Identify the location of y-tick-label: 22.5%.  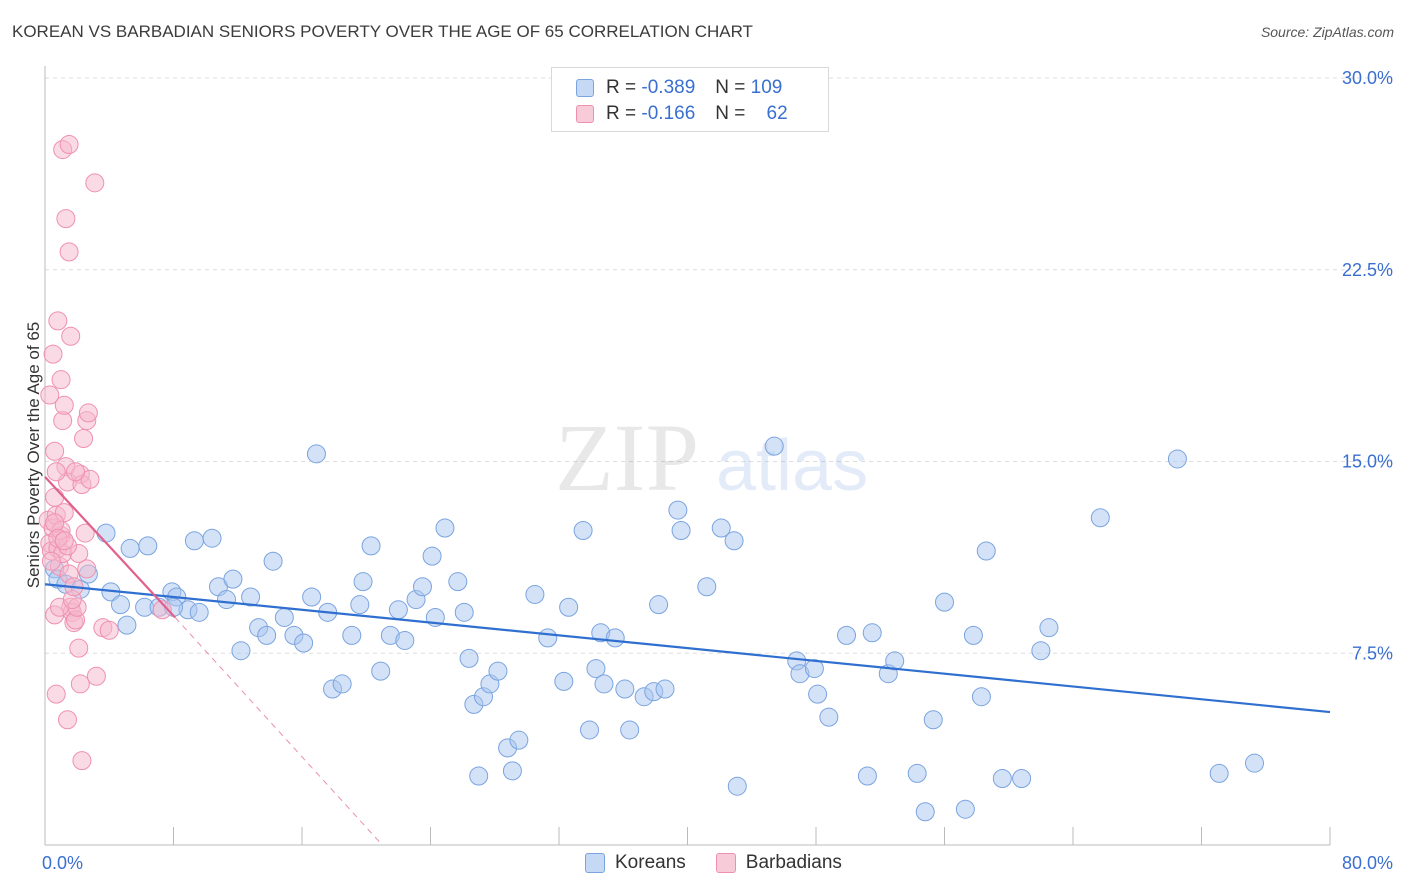
(1367, 270).